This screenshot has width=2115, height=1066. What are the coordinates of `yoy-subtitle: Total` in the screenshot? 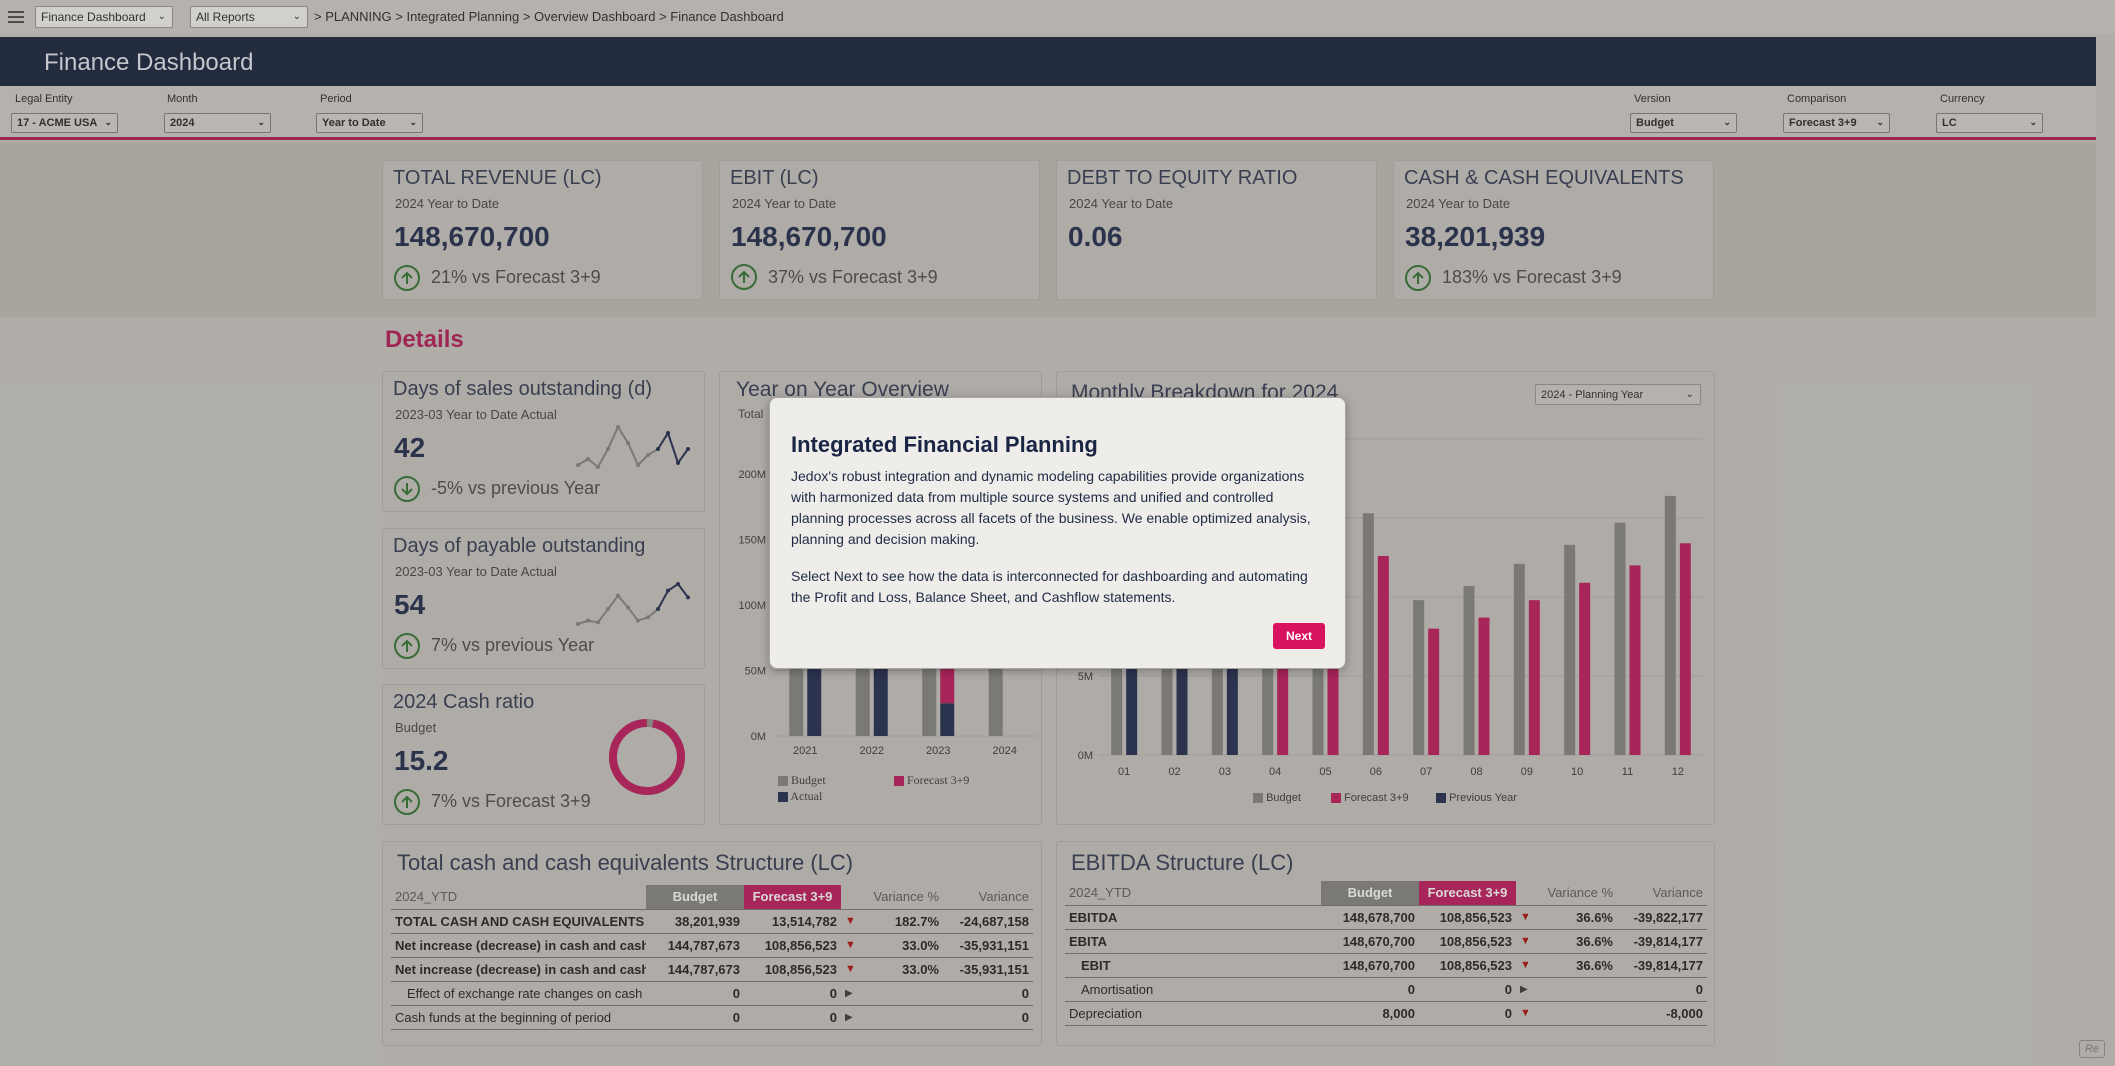 It's located at (751, 414).